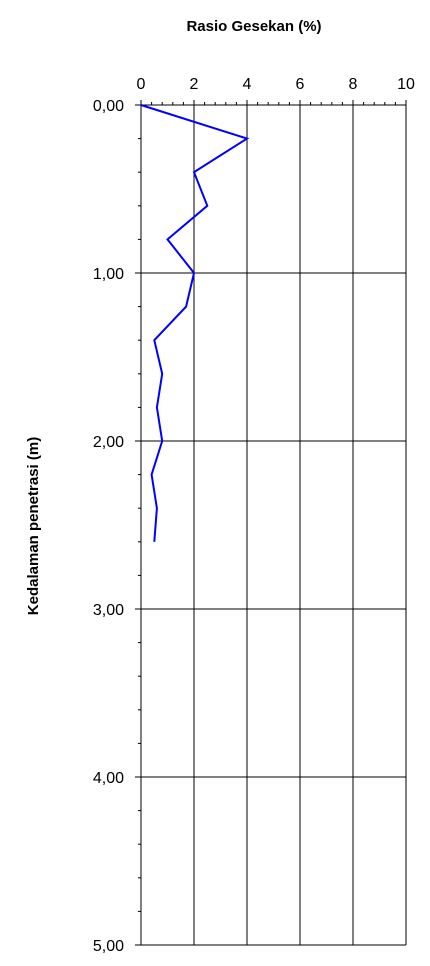 The height and width of the screenshot is (966, 430). Describe the element at coordinates (108, 274) in the screenshot. I see `y-tick-label: 1,00` at that location.